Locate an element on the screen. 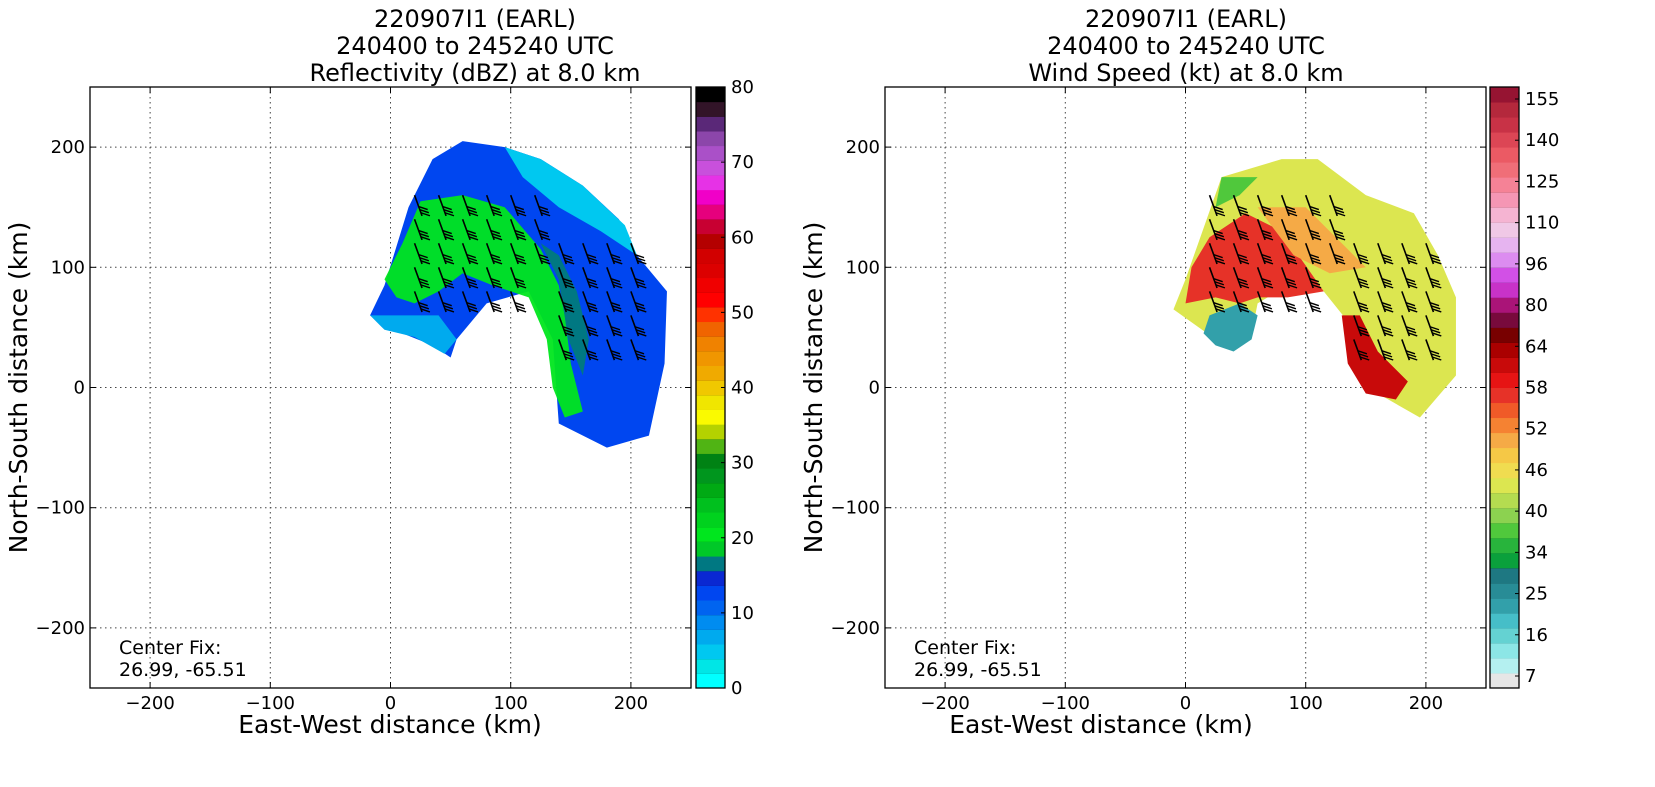 Image resolution: width=1655 pixels, height=787 pixels. chart-title-line-1: 220907I1 (EARL) is located at coordinates (1186, 19).